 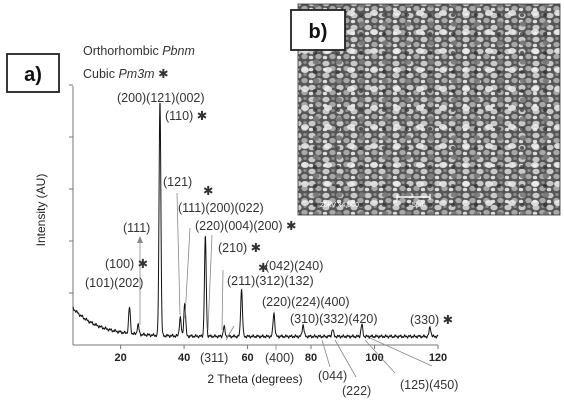 What do you see at coordinates (120, 358) in the screenshot?
I see `x-tick-label: 20` at bounding box center [120, 358].